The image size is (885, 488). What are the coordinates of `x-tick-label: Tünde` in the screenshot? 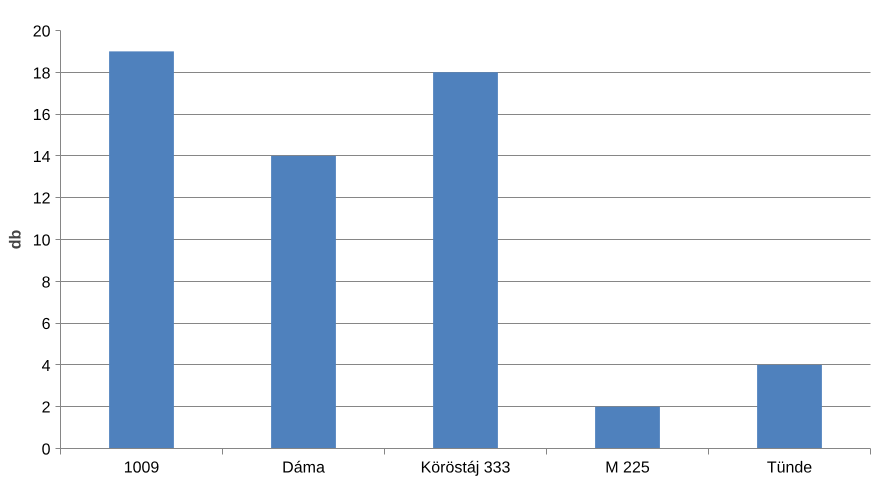 It's located at (789, 468).